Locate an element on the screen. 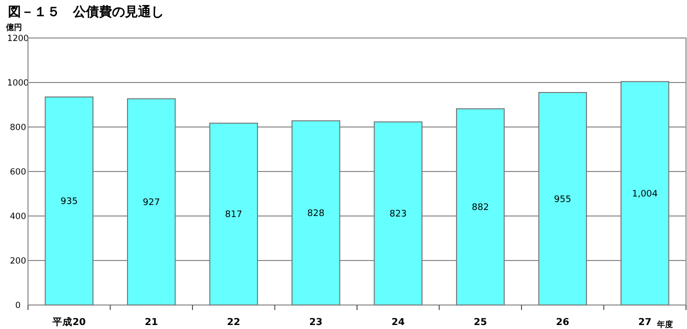 Image resolution: width=687 pixels, height=329 pixels. chart-title: 図－１５ 公債費の見通し is located at coordinates (86, 12).